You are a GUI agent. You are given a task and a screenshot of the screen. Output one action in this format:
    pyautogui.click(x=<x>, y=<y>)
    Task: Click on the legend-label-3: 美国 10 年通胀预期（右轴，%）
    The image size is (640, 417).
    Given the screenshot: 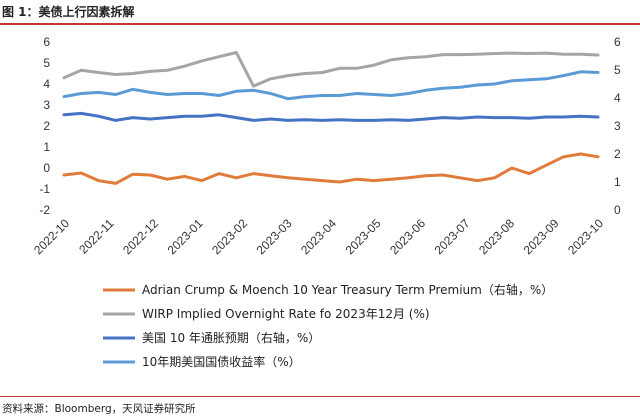 What is the action you would take?
    pyautogui.click(x=231, y=337)
    